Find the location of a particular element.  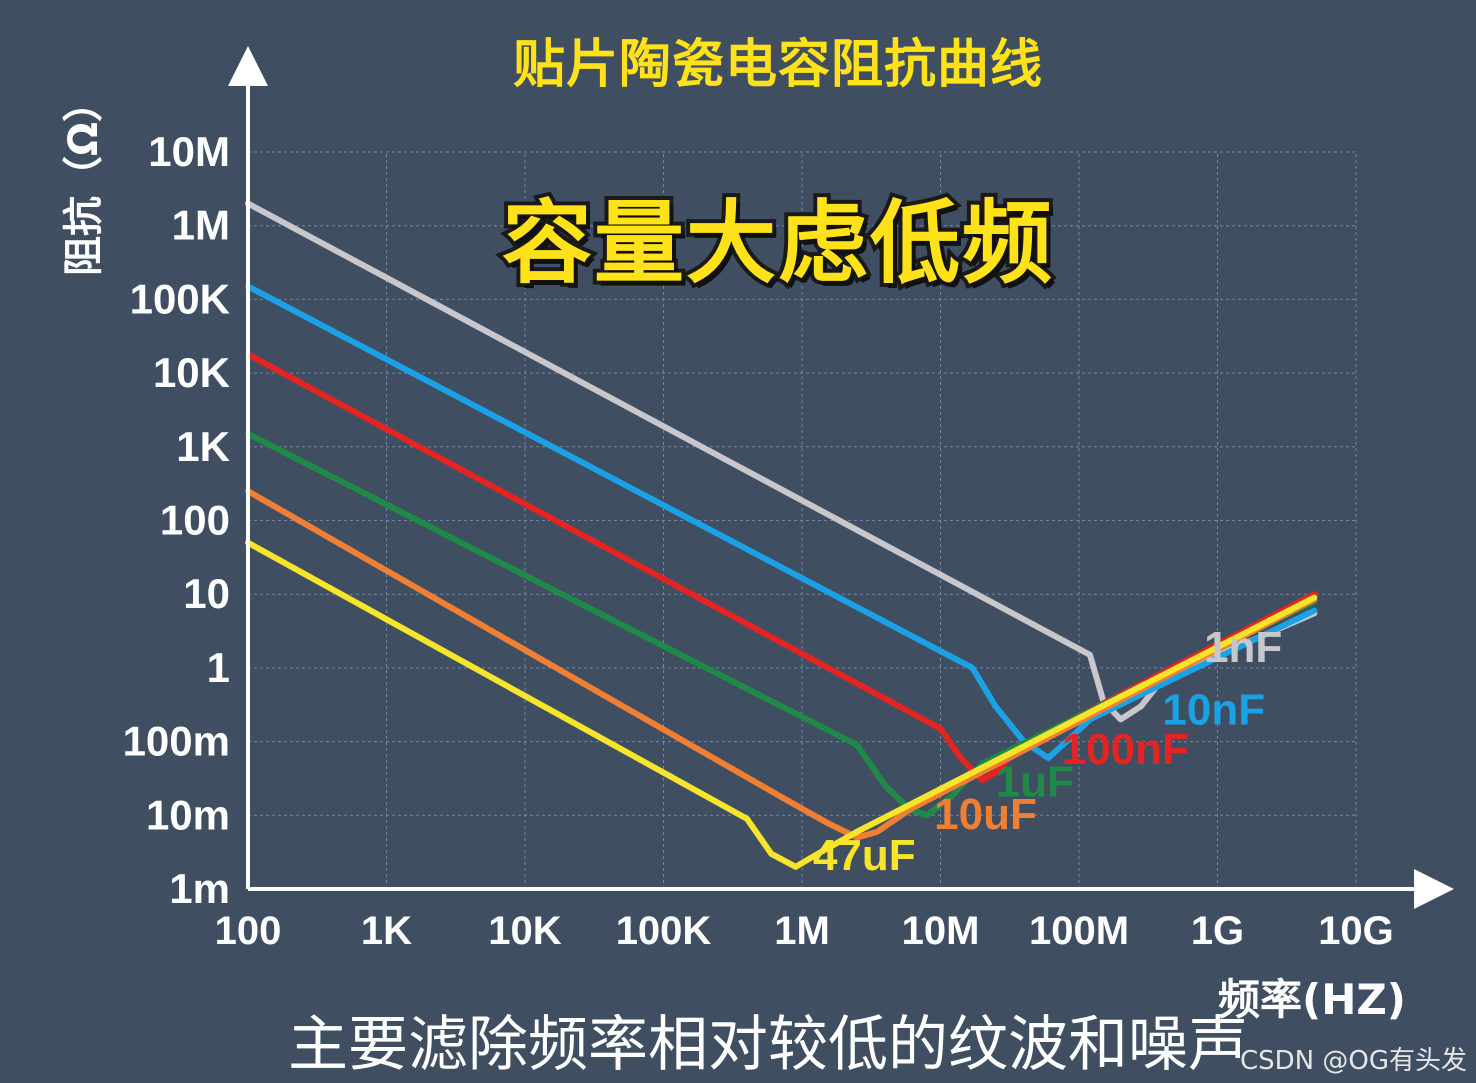

x-tick-label: 100 is located at coordinates (248, 931).